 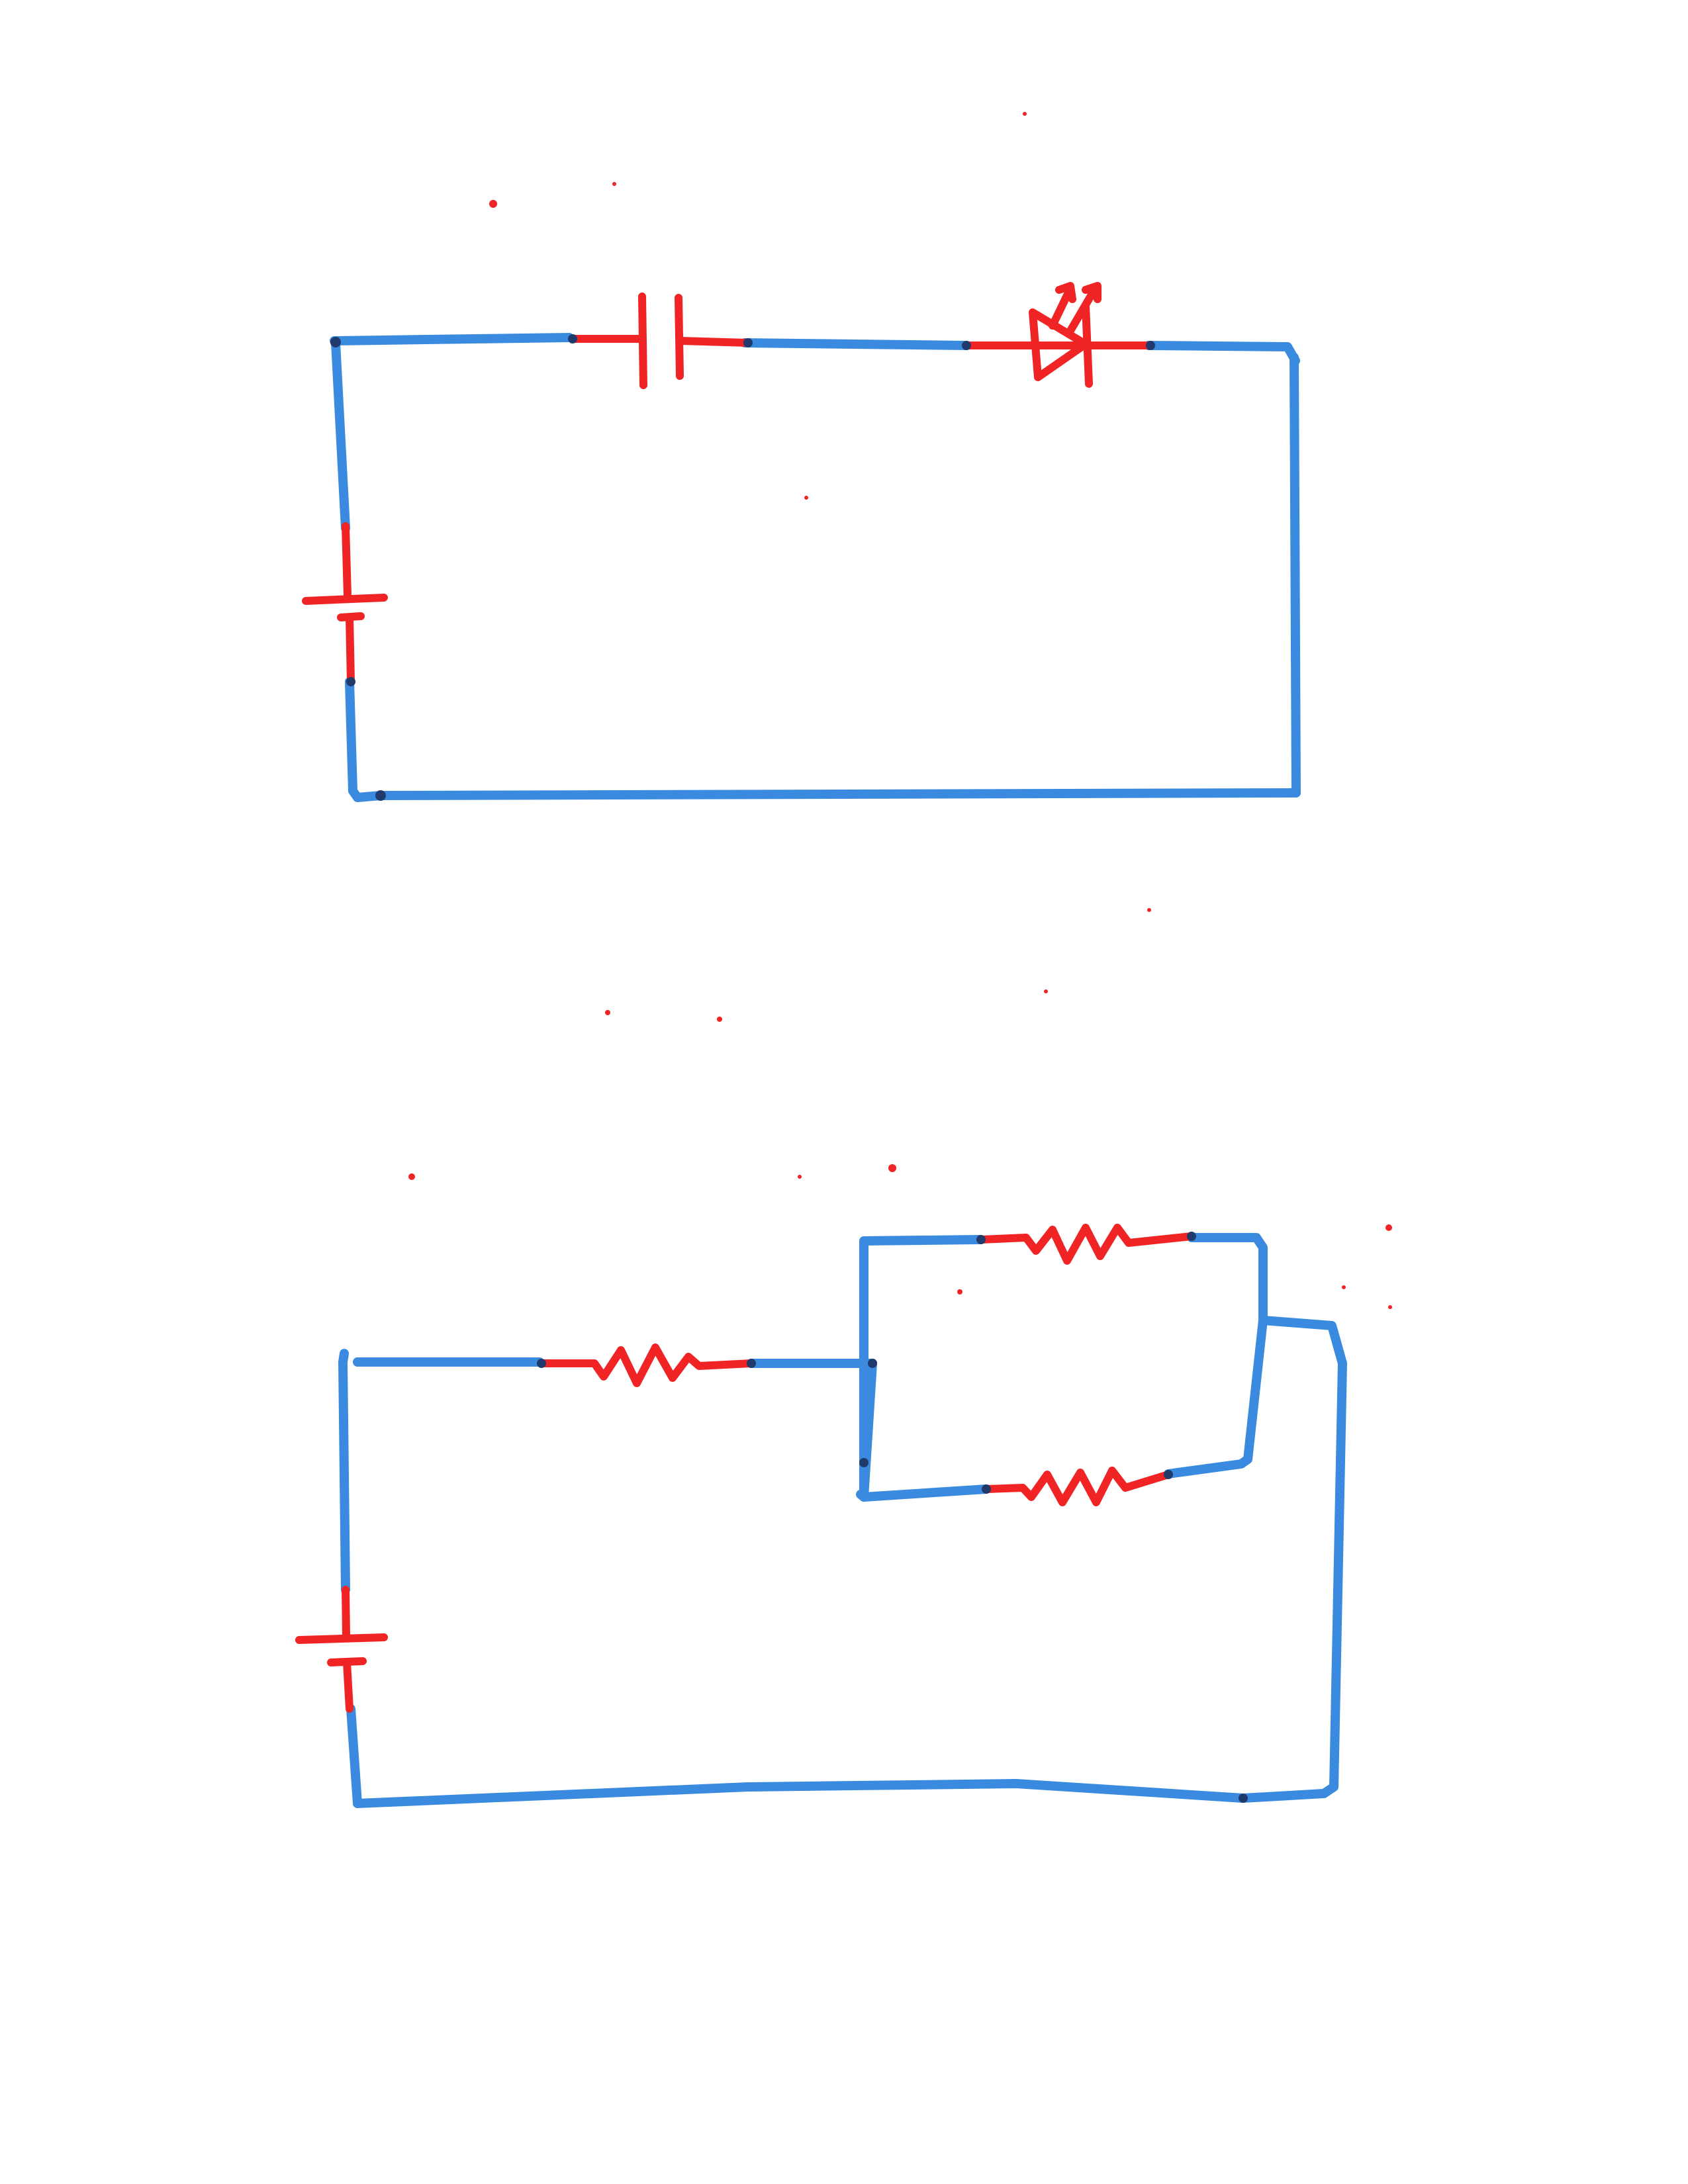 I want to click on wire-top-middle, so click(x=855, y=344).